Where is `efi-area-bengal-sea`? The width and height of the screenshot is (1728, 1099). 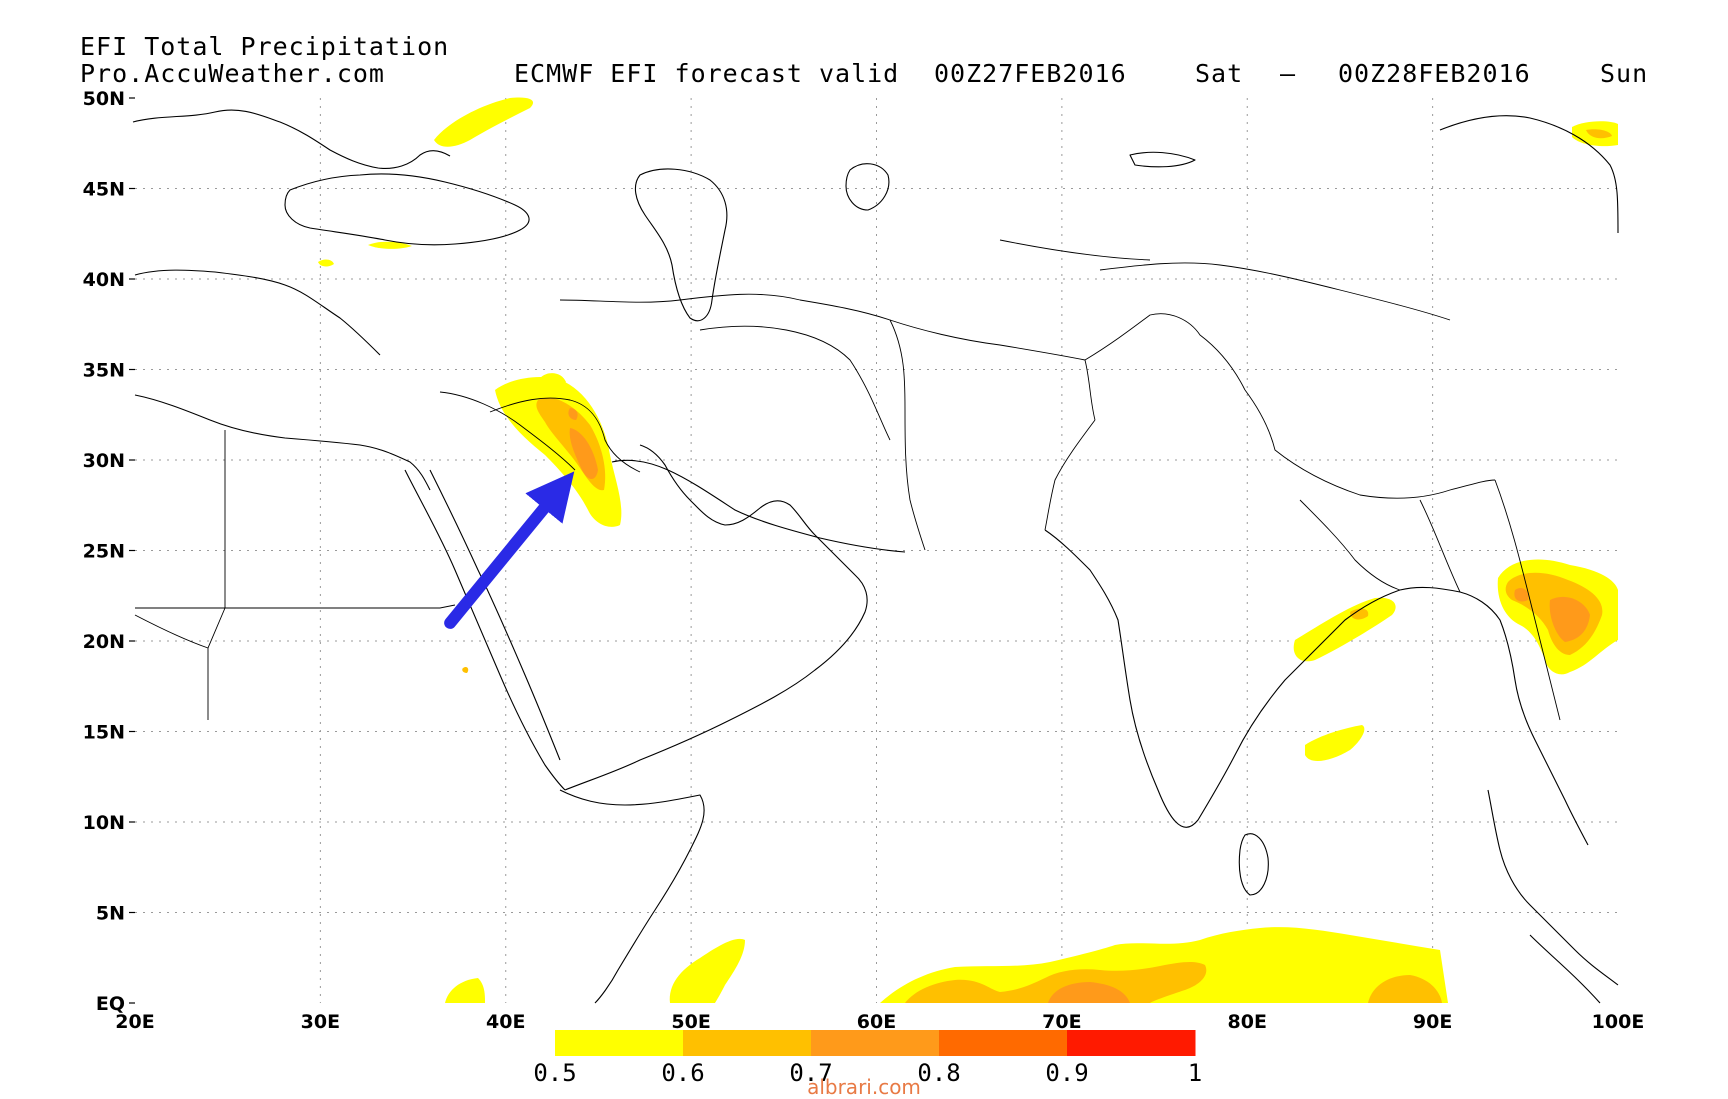
efi-area-bengal-sea is located at coordinates (1335, 743).